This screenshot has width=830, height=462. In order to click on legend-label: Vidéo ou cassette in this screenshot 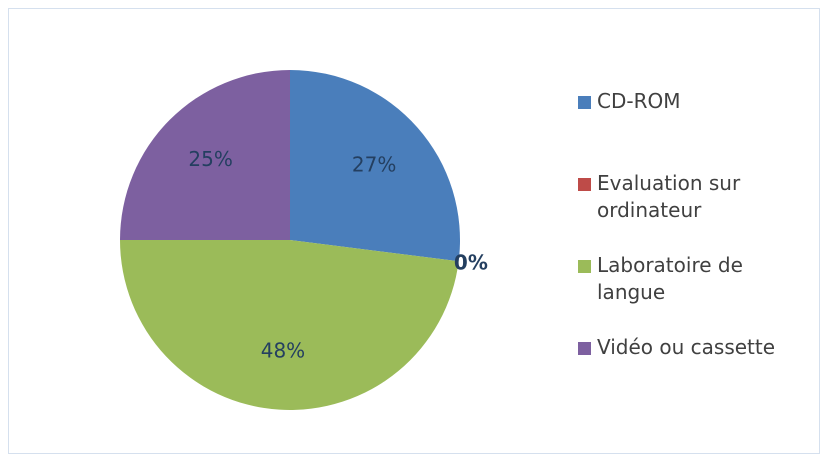, I will do `click(686, 347)`.